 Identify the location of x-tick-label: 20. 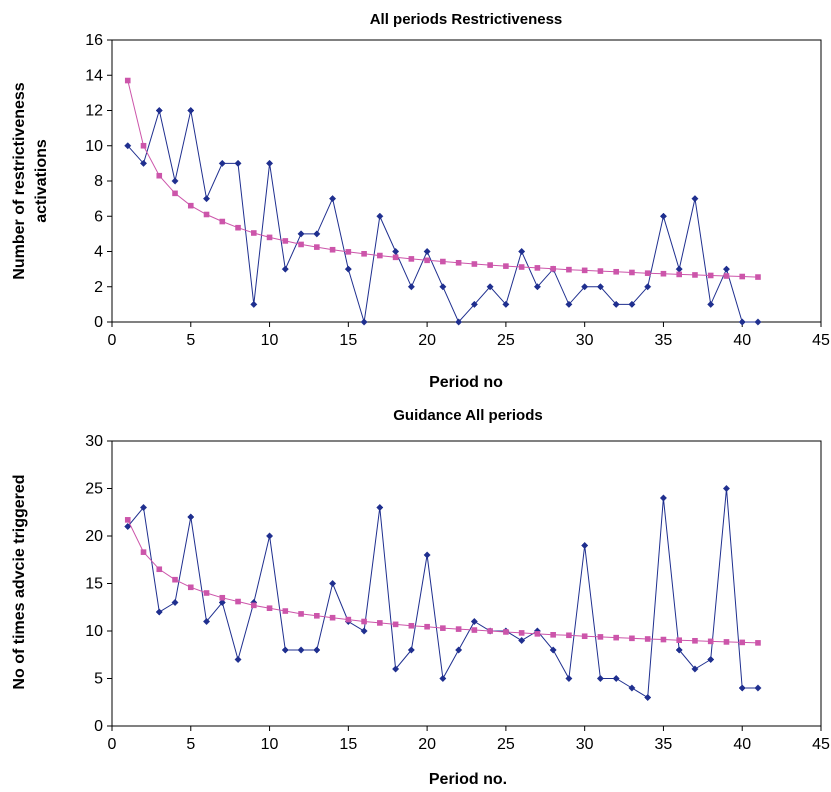
(427, 340).